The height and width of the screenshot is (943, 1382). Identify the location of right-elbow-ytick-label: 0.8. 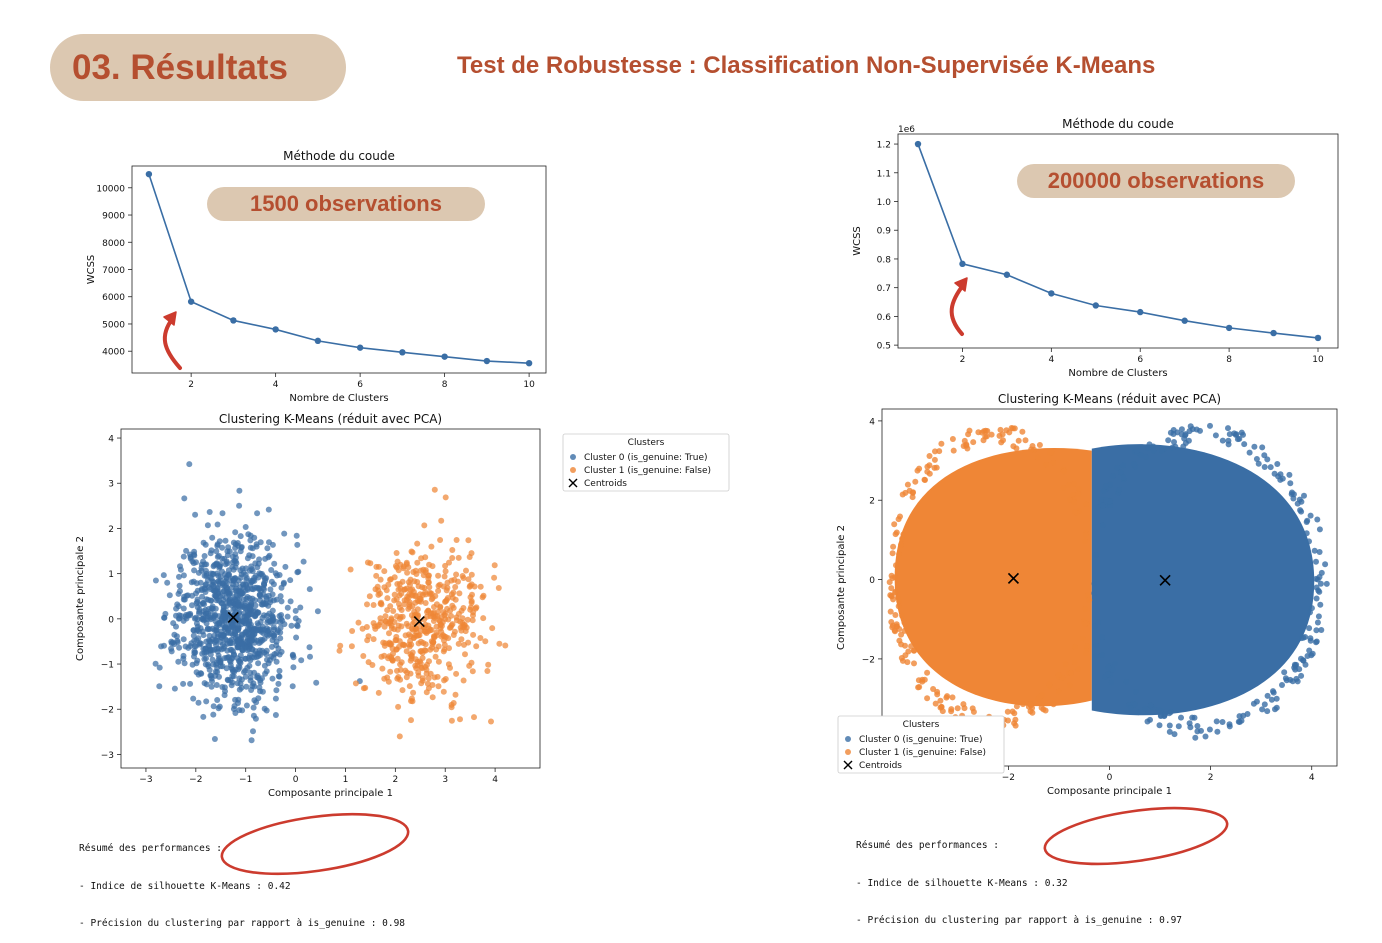
(884, 260).